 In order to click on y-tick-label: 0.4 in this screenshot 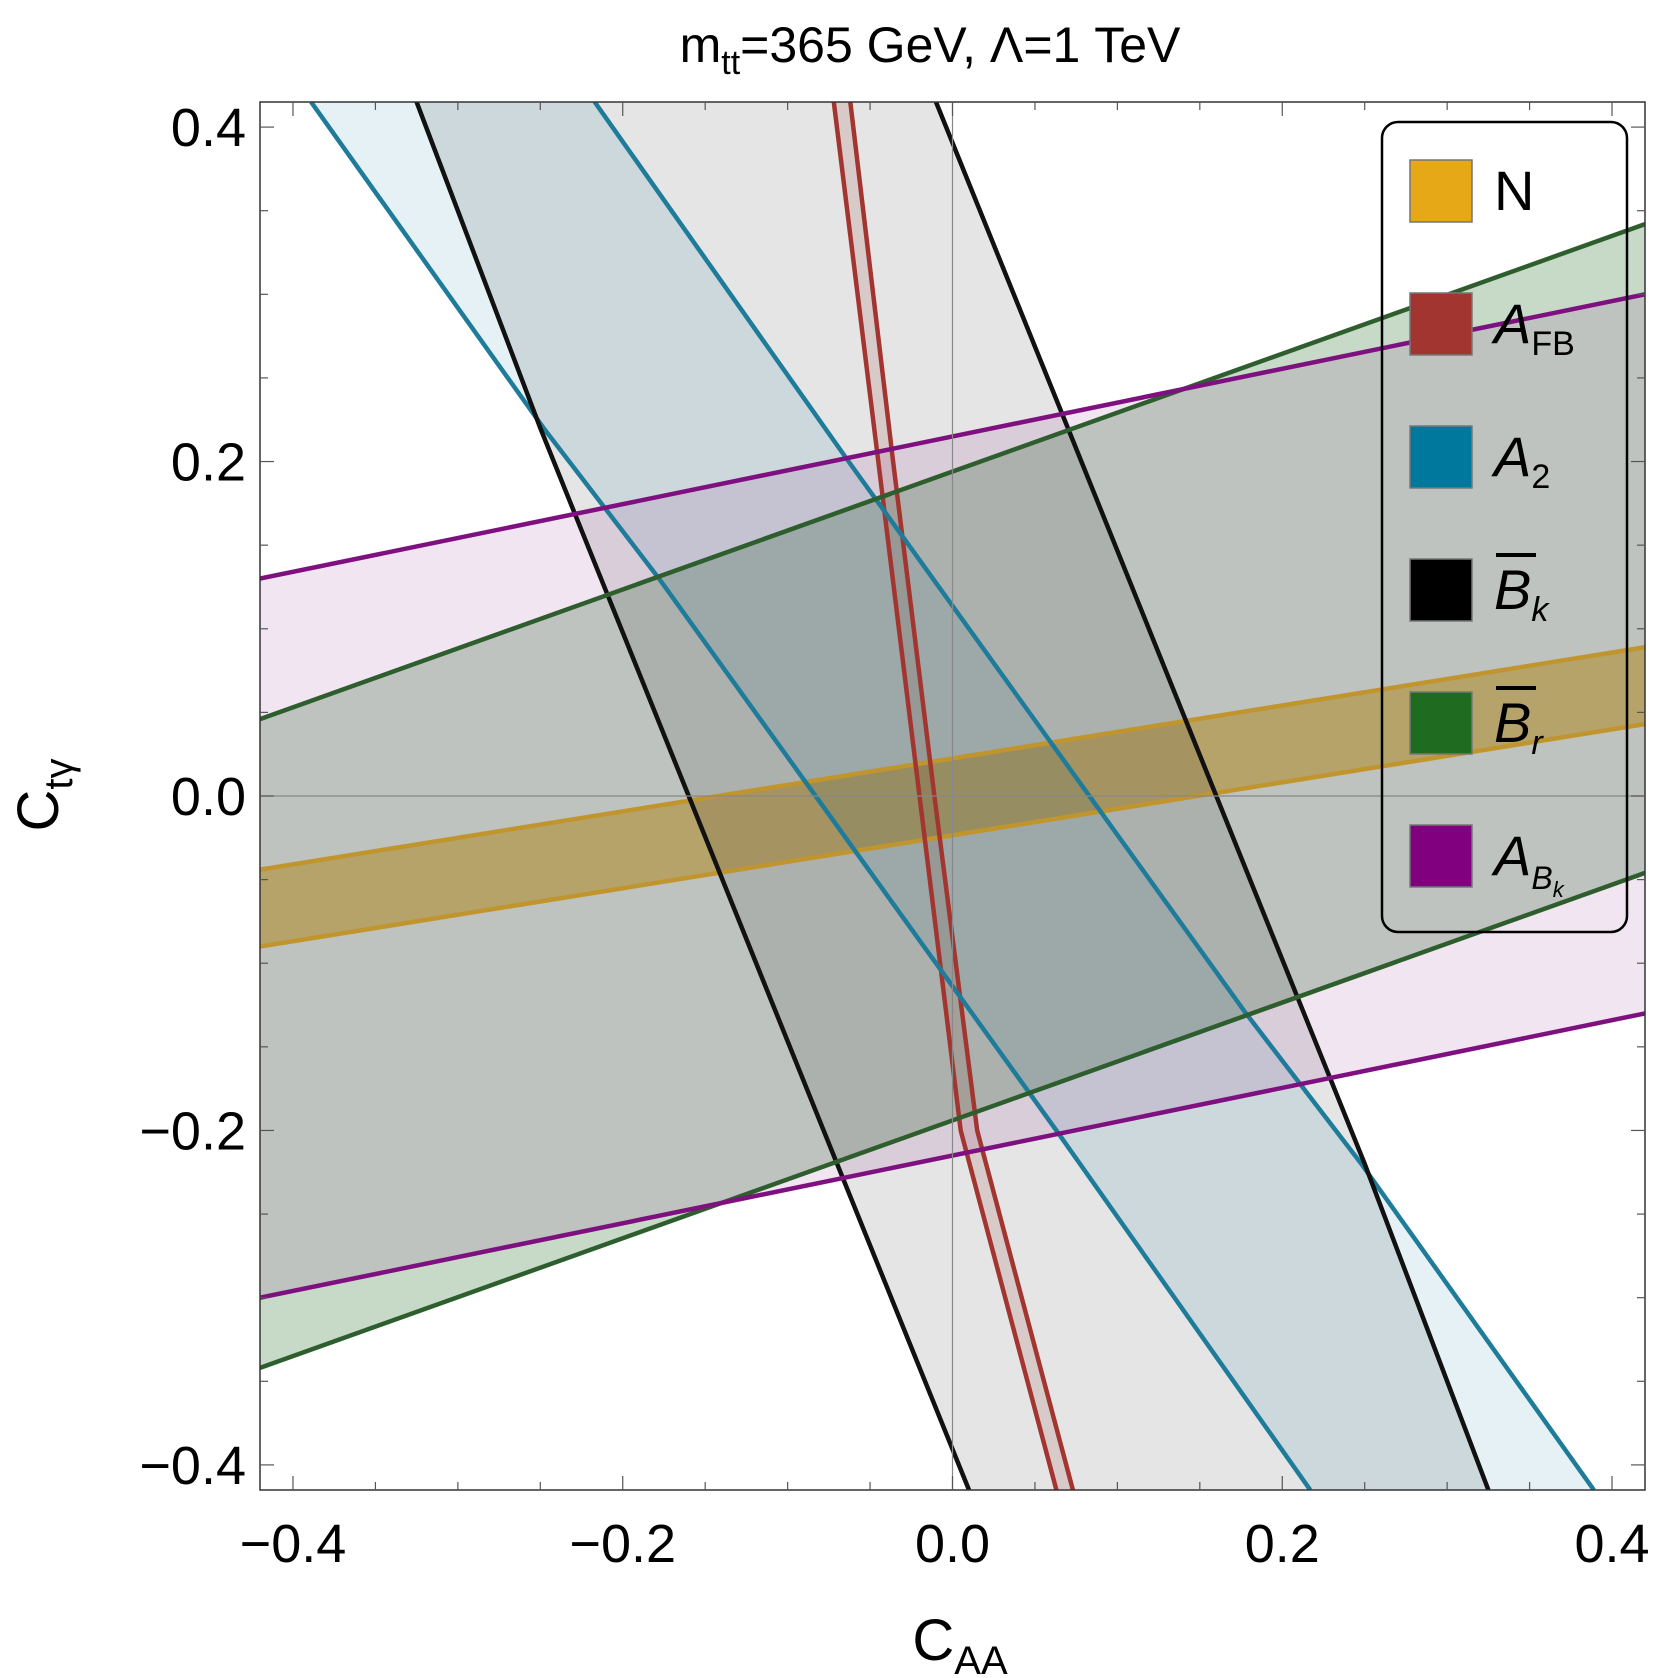, I will do `click(208, 128)`.